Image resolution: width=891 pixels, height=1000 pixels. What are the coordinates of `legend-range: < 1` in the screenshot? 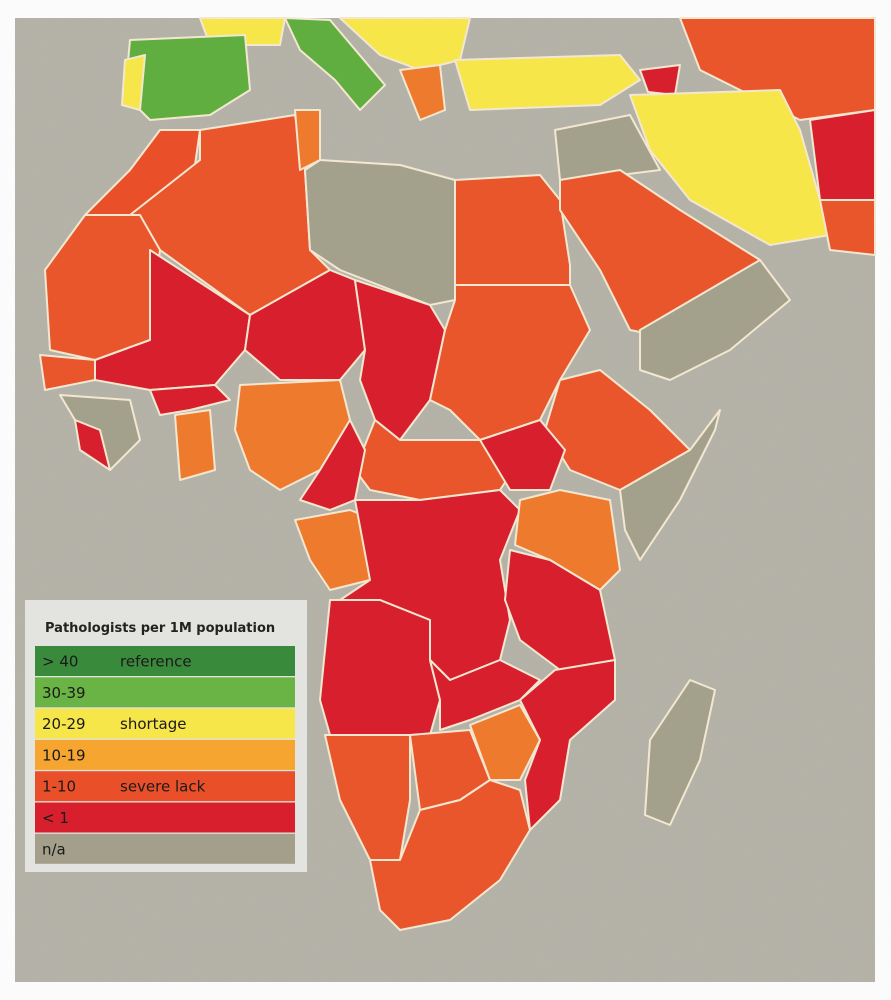 It's located at (55, 818).